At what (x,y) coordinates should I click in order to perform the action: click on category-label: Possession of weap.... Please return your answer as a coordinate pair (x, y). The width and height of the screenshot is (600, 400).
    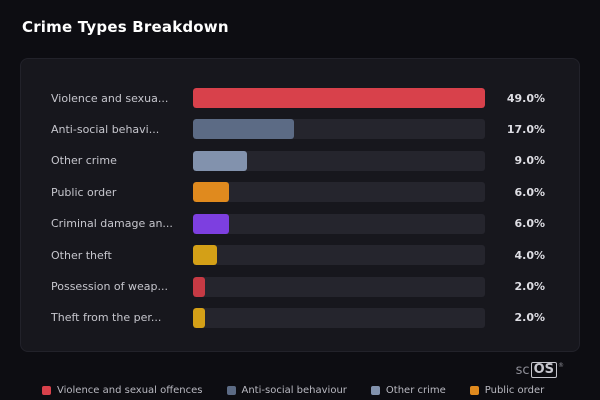
    Looking at the image, I should click on (109, 287).